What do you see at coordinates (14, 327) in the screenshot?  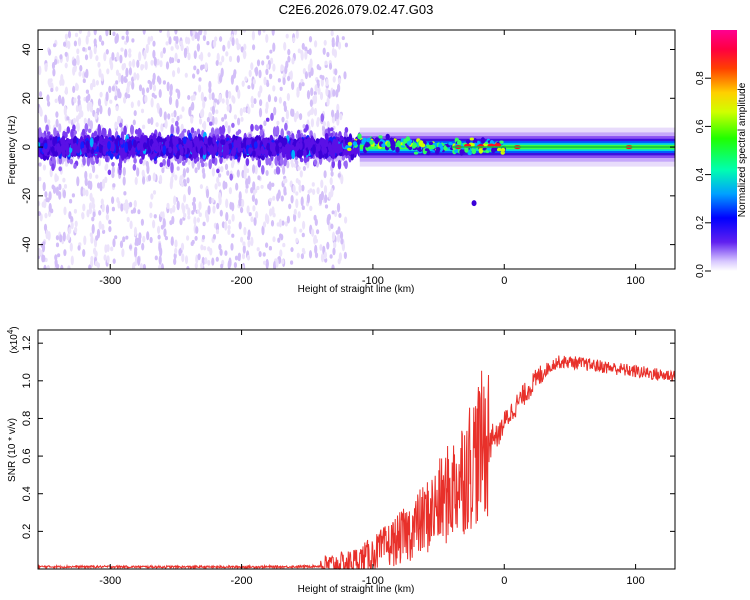 I see `snr-exponent-close: )` at bounding box center [14, 327].